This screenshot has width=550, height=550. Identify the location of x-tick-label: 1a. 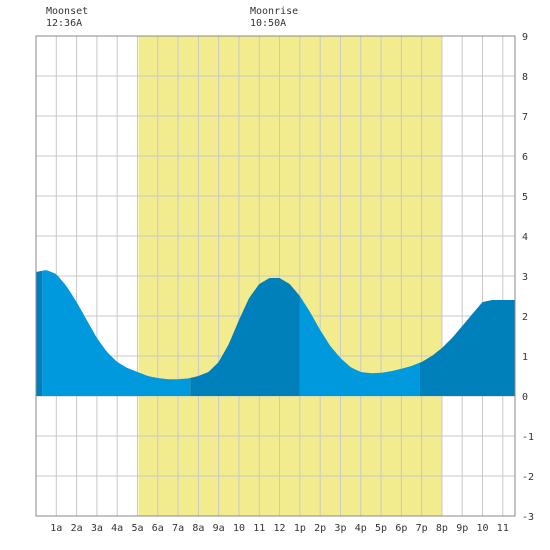
(56, 528).